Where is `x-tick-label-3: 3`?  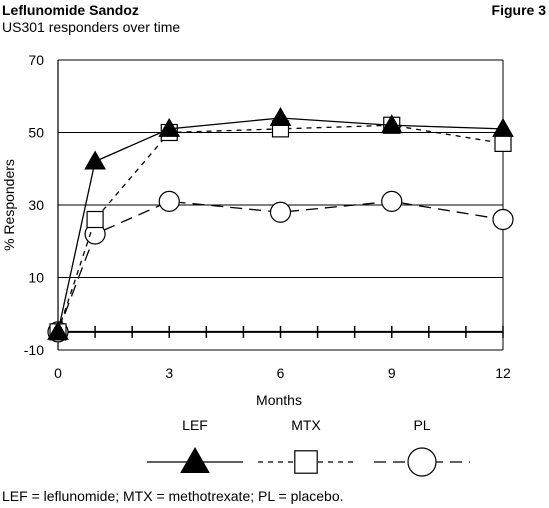 x-tick-label-3: 3 is located at coordinates (169, 373).